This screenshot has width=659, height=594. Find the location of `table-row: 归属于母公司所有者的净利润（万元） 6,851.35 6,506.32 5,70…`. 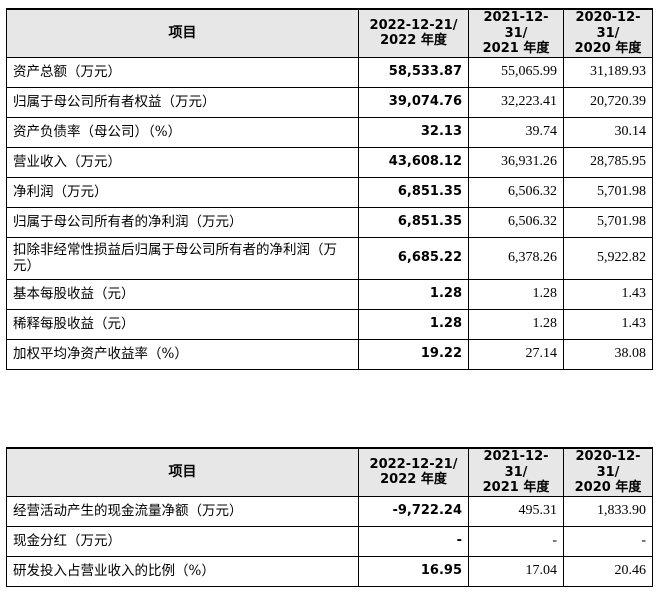

table-row: 归属于母公司所有者的净利润（万元） 6,851.35 6,506.32 5,70… is located at coordinates (329, 222).